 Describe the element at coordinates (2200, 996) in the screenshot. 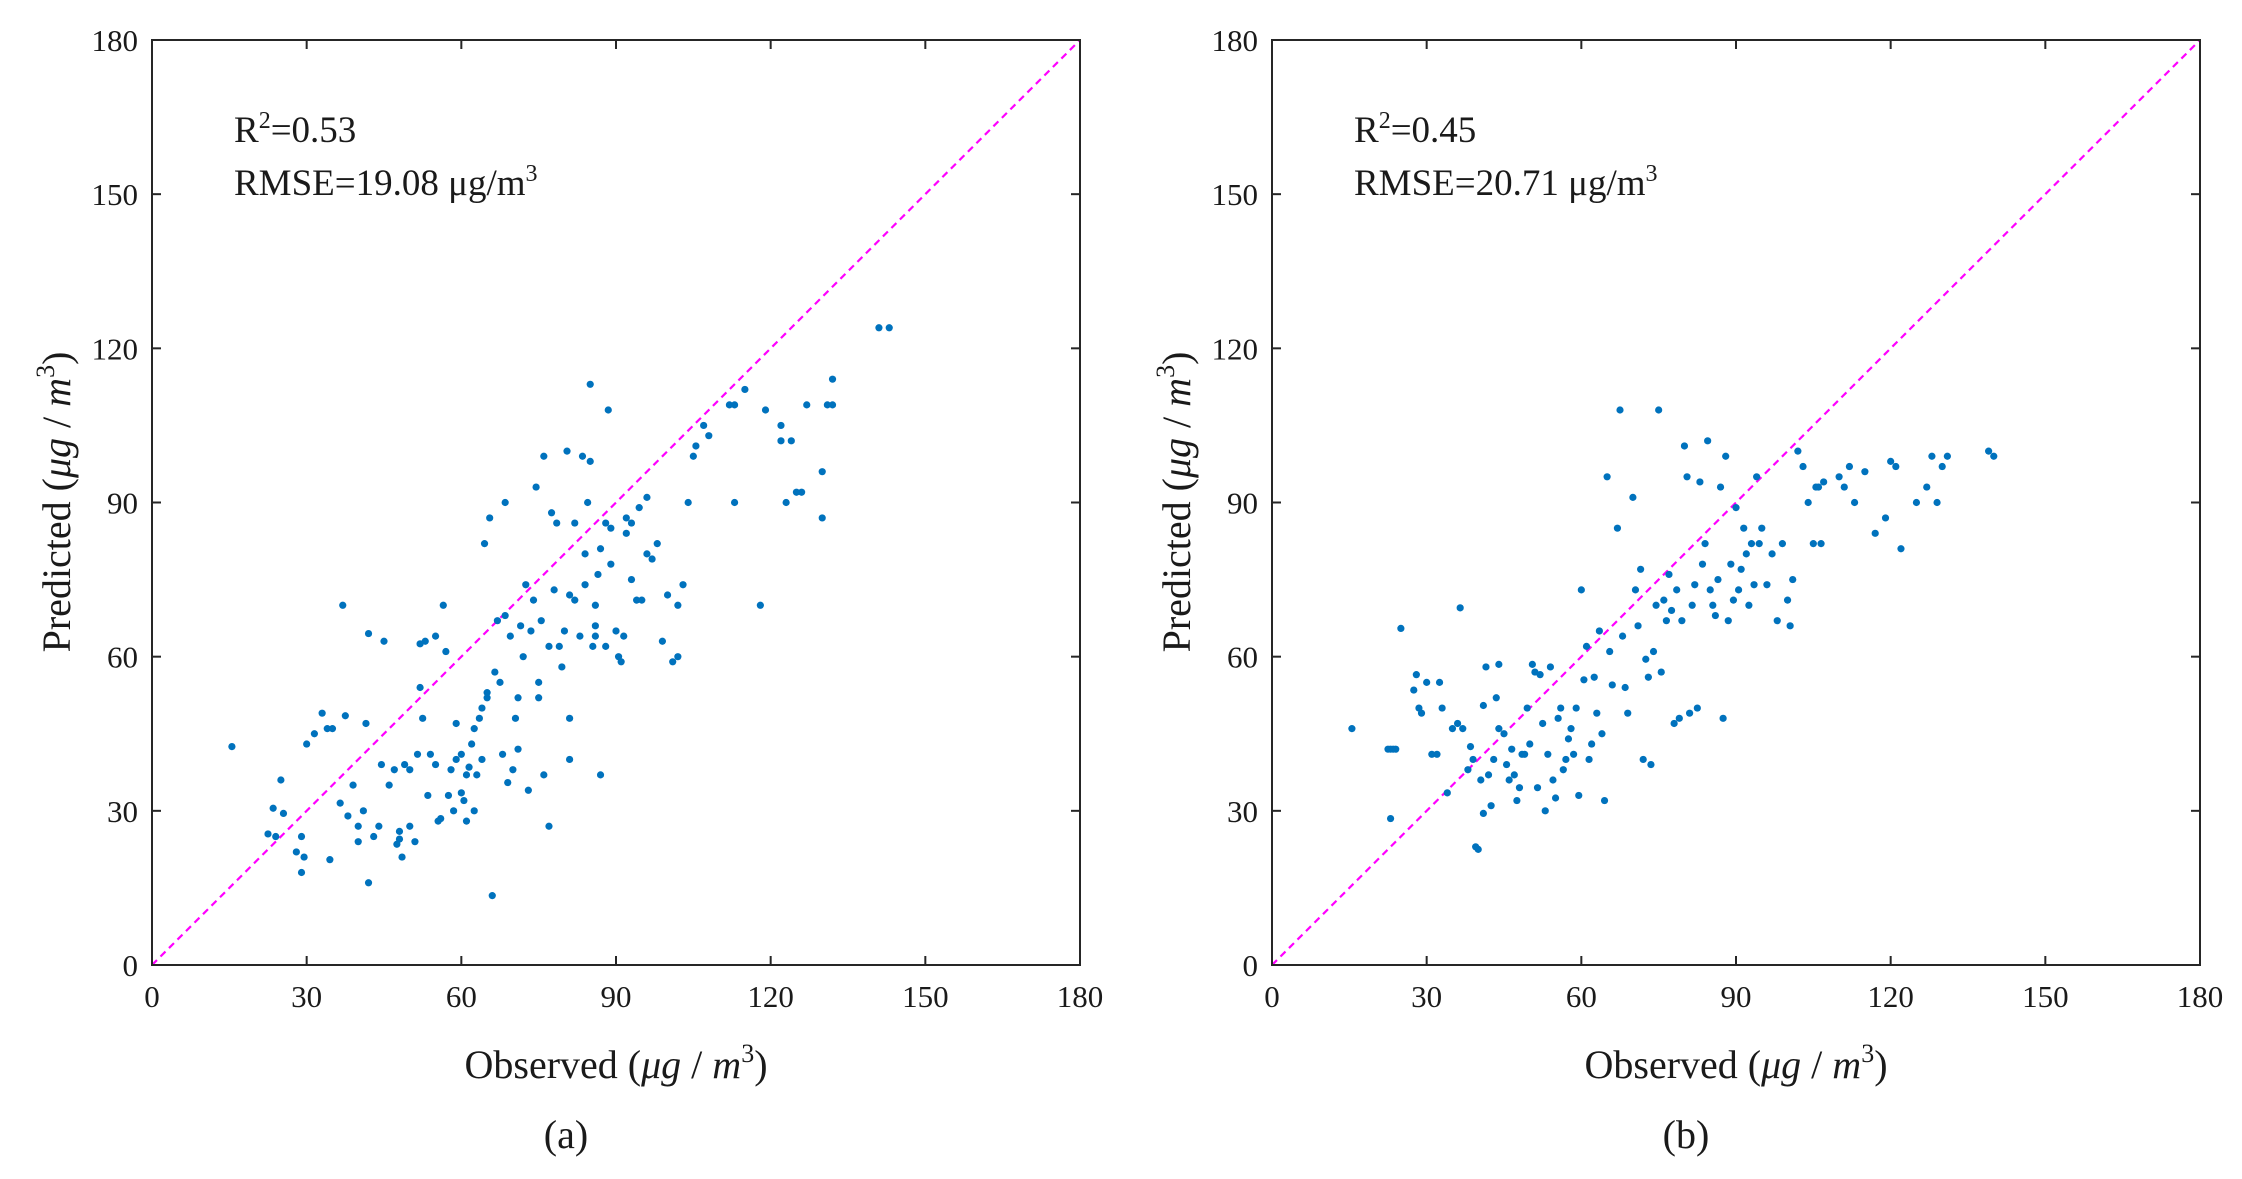

I see `panel-b-xtick-label: 180` at that location.